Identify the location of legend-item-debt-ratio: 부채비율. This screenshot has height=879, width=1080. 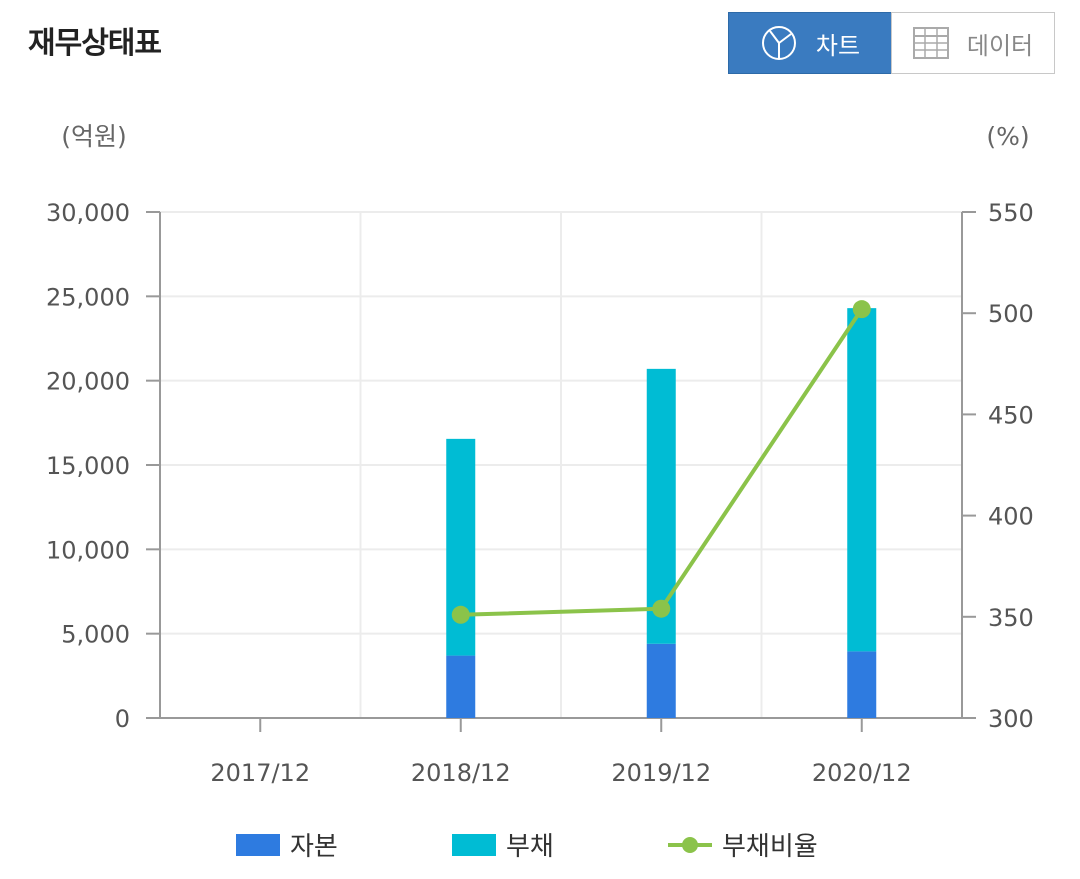
(743, 844).